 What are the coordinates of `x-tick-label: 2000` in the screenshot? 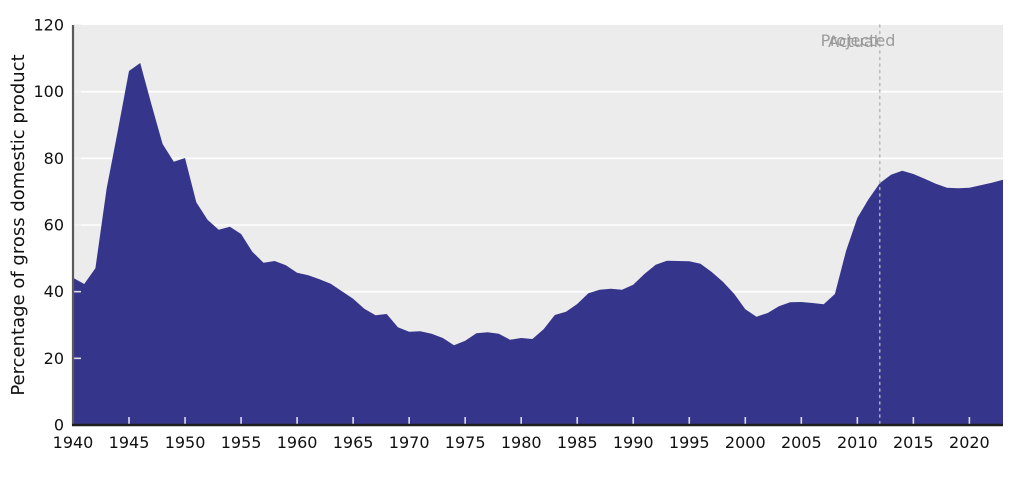 It's located at (745, 442).